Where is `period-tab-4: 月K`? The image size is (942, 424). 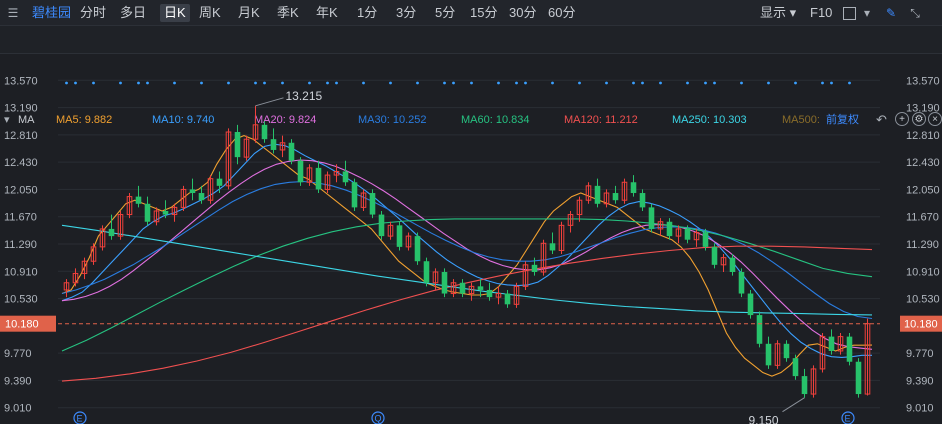 period-tab-4: 月K is located at coordinates (249, 12).